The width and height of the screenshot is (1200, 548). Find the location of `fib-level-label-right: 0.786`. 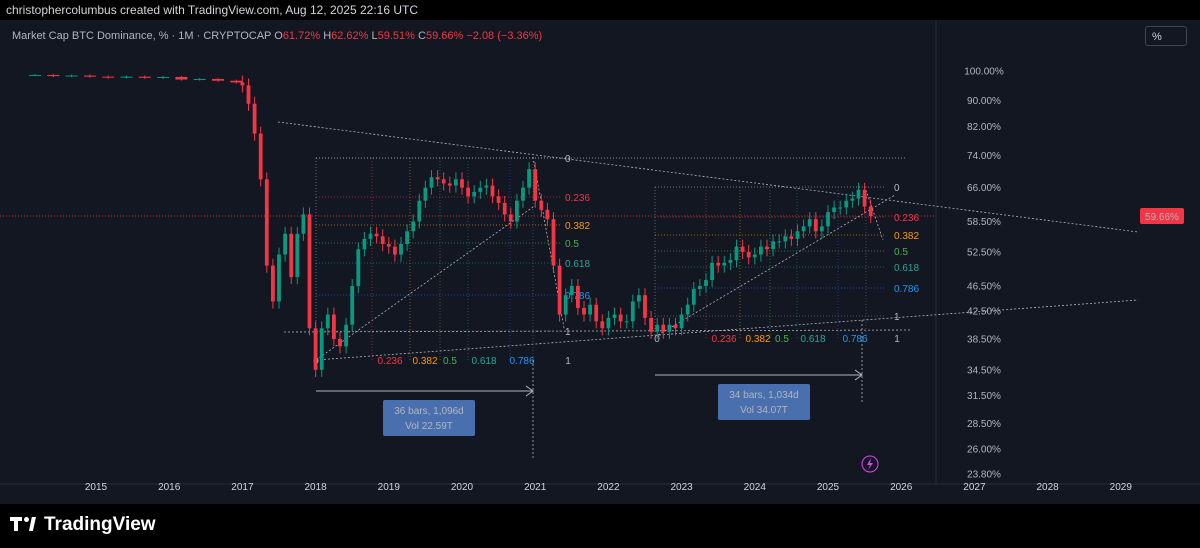

fib-level-label-right: 0.786 is located at coordinates (906, 289).